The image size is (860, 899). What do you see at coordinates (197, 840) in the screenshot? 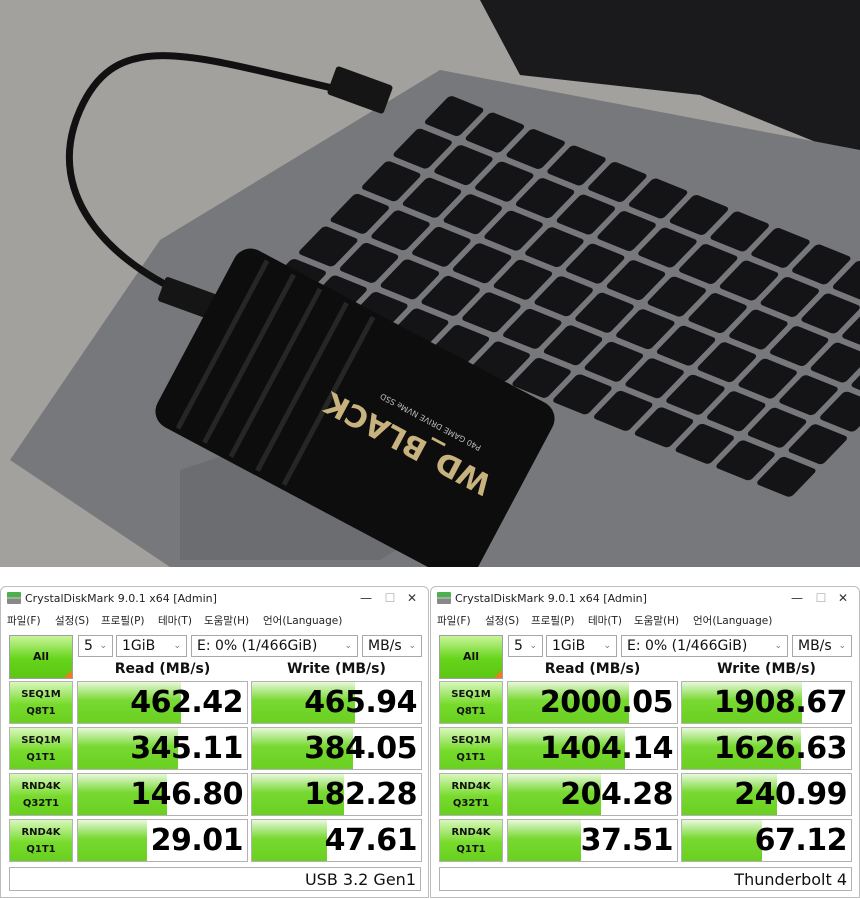
I see `read-value: 29.01` at bounding box center [197, 840].